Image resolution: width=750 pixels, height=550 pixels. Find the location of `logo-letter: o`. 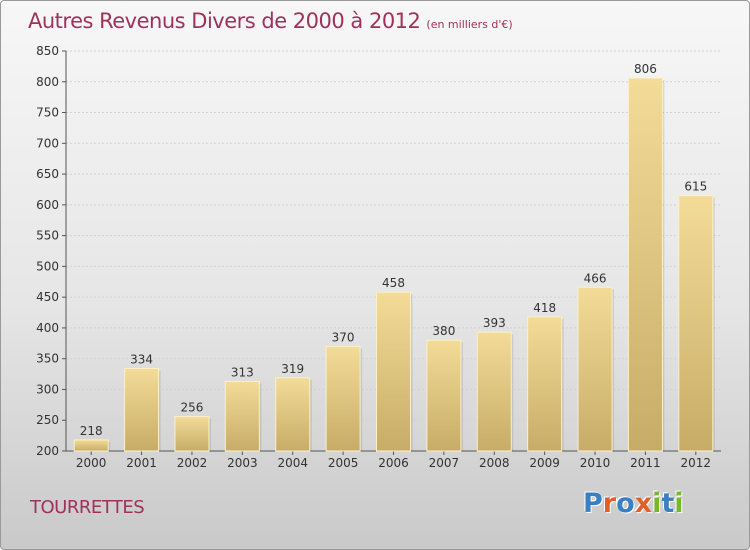

logo-letter: o is located at coordinates (625, 503).